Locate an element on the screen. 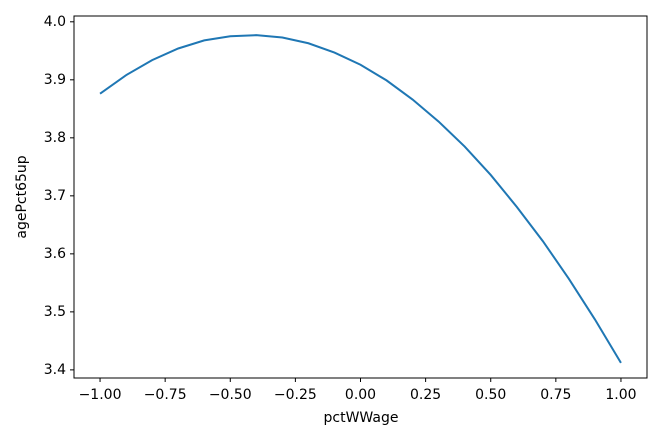 Image resolution: width=664 pixels, height=443 pixels. x-tick-label: −0.50 is located at coordinates (230, 395).